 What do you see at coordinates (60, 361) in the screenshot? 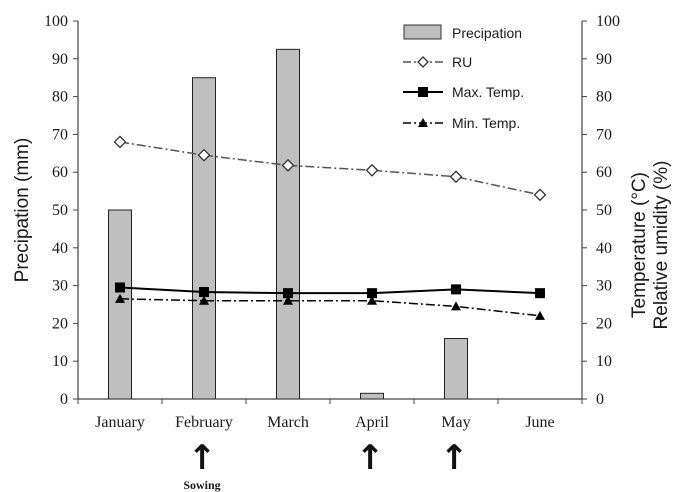
I see `left-tick-label: 10` at bounding box center [60, 361].